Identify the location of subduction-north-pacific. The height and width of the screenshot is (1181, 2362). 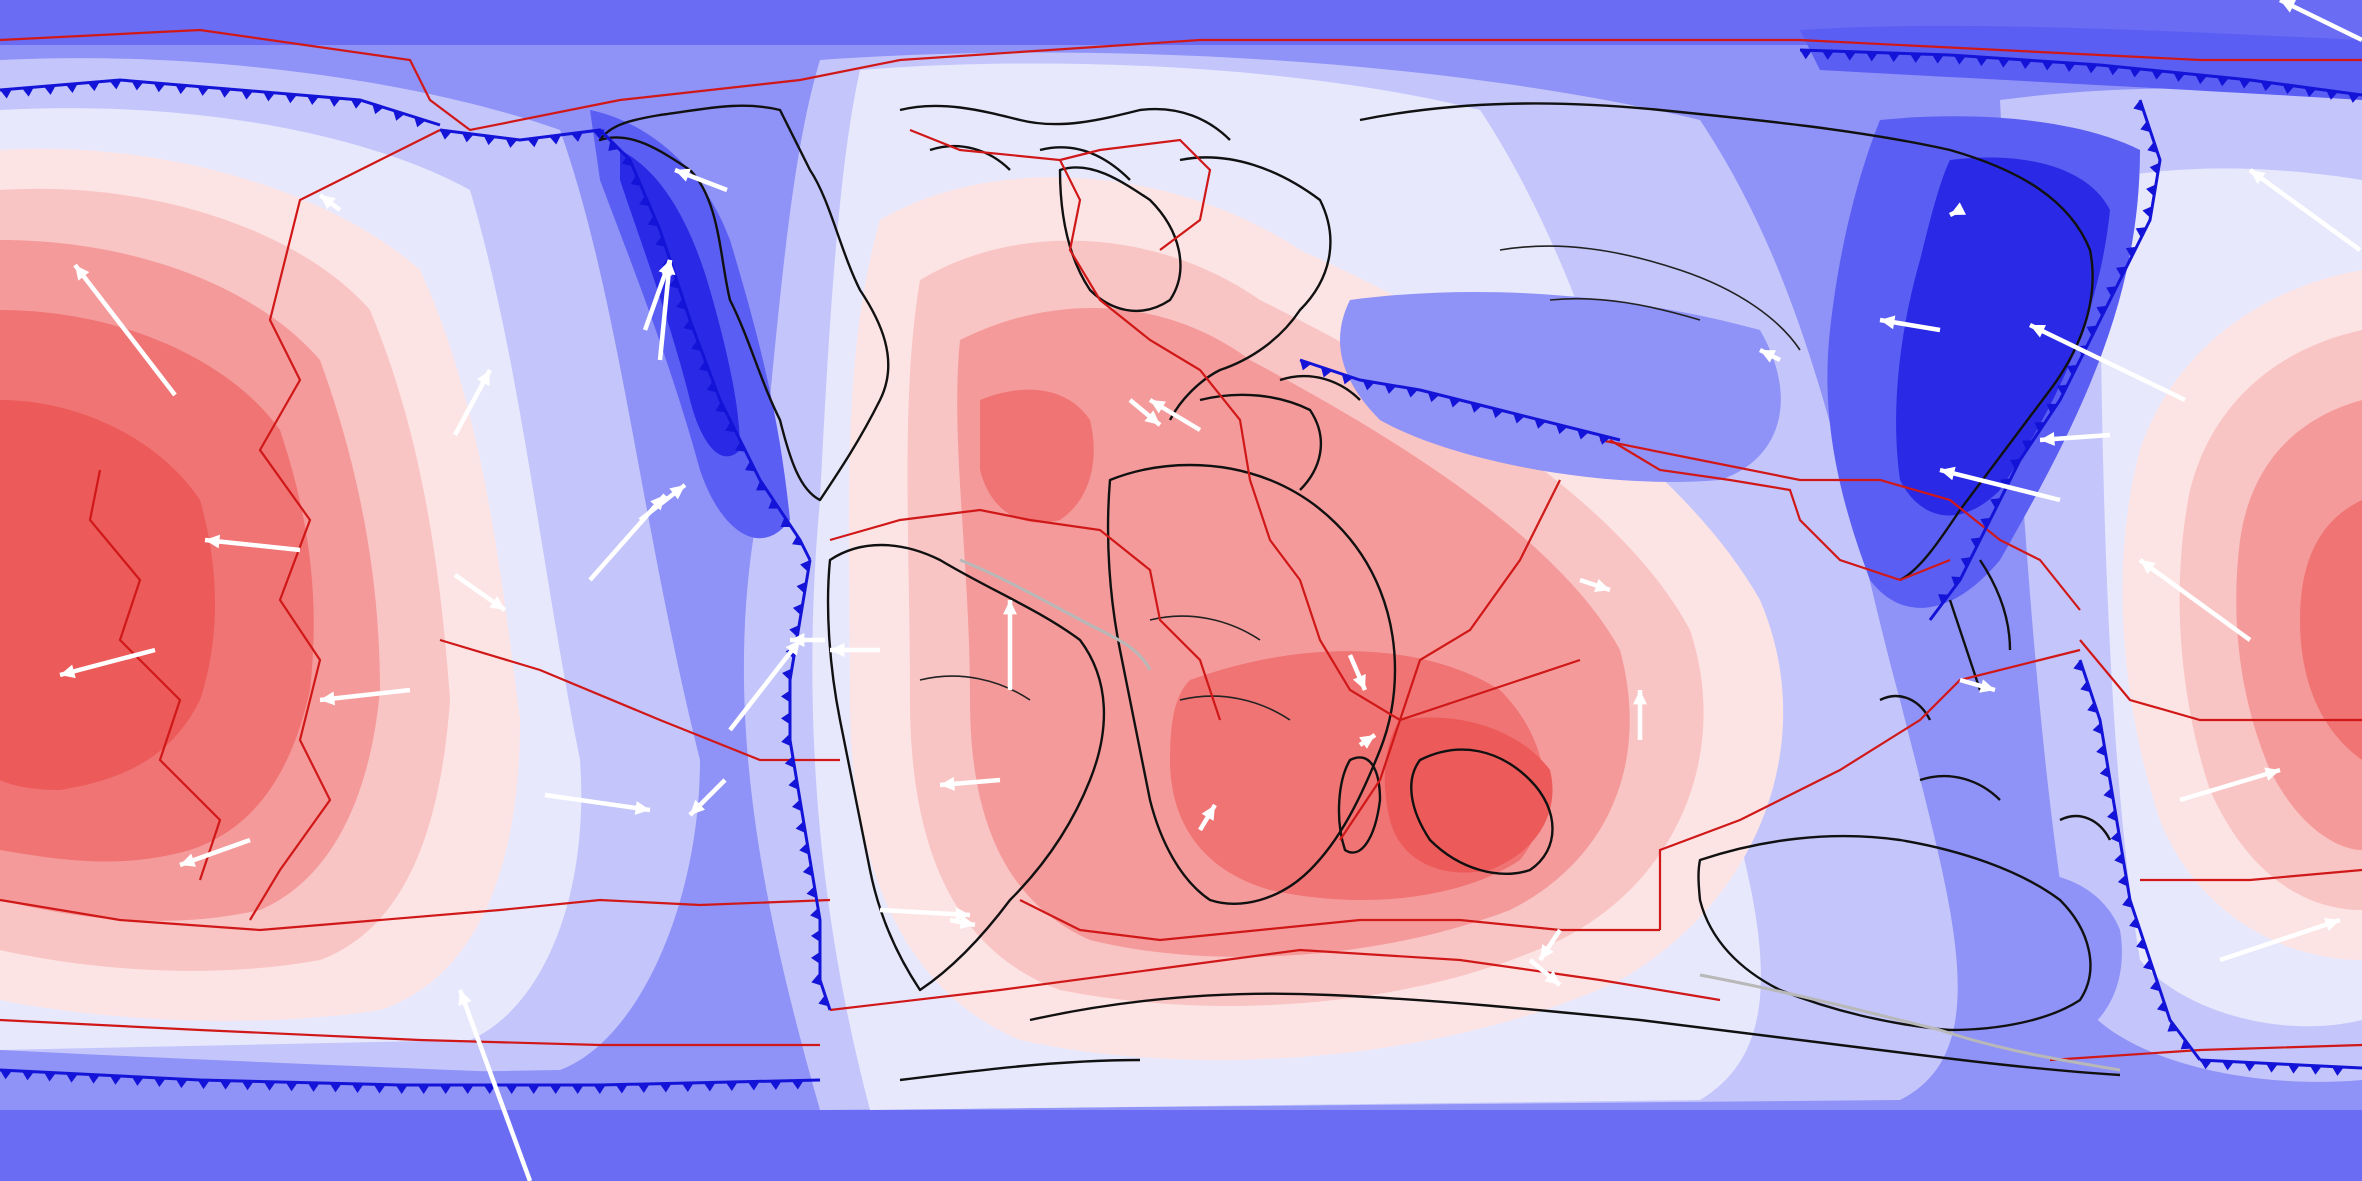
(220, 102).